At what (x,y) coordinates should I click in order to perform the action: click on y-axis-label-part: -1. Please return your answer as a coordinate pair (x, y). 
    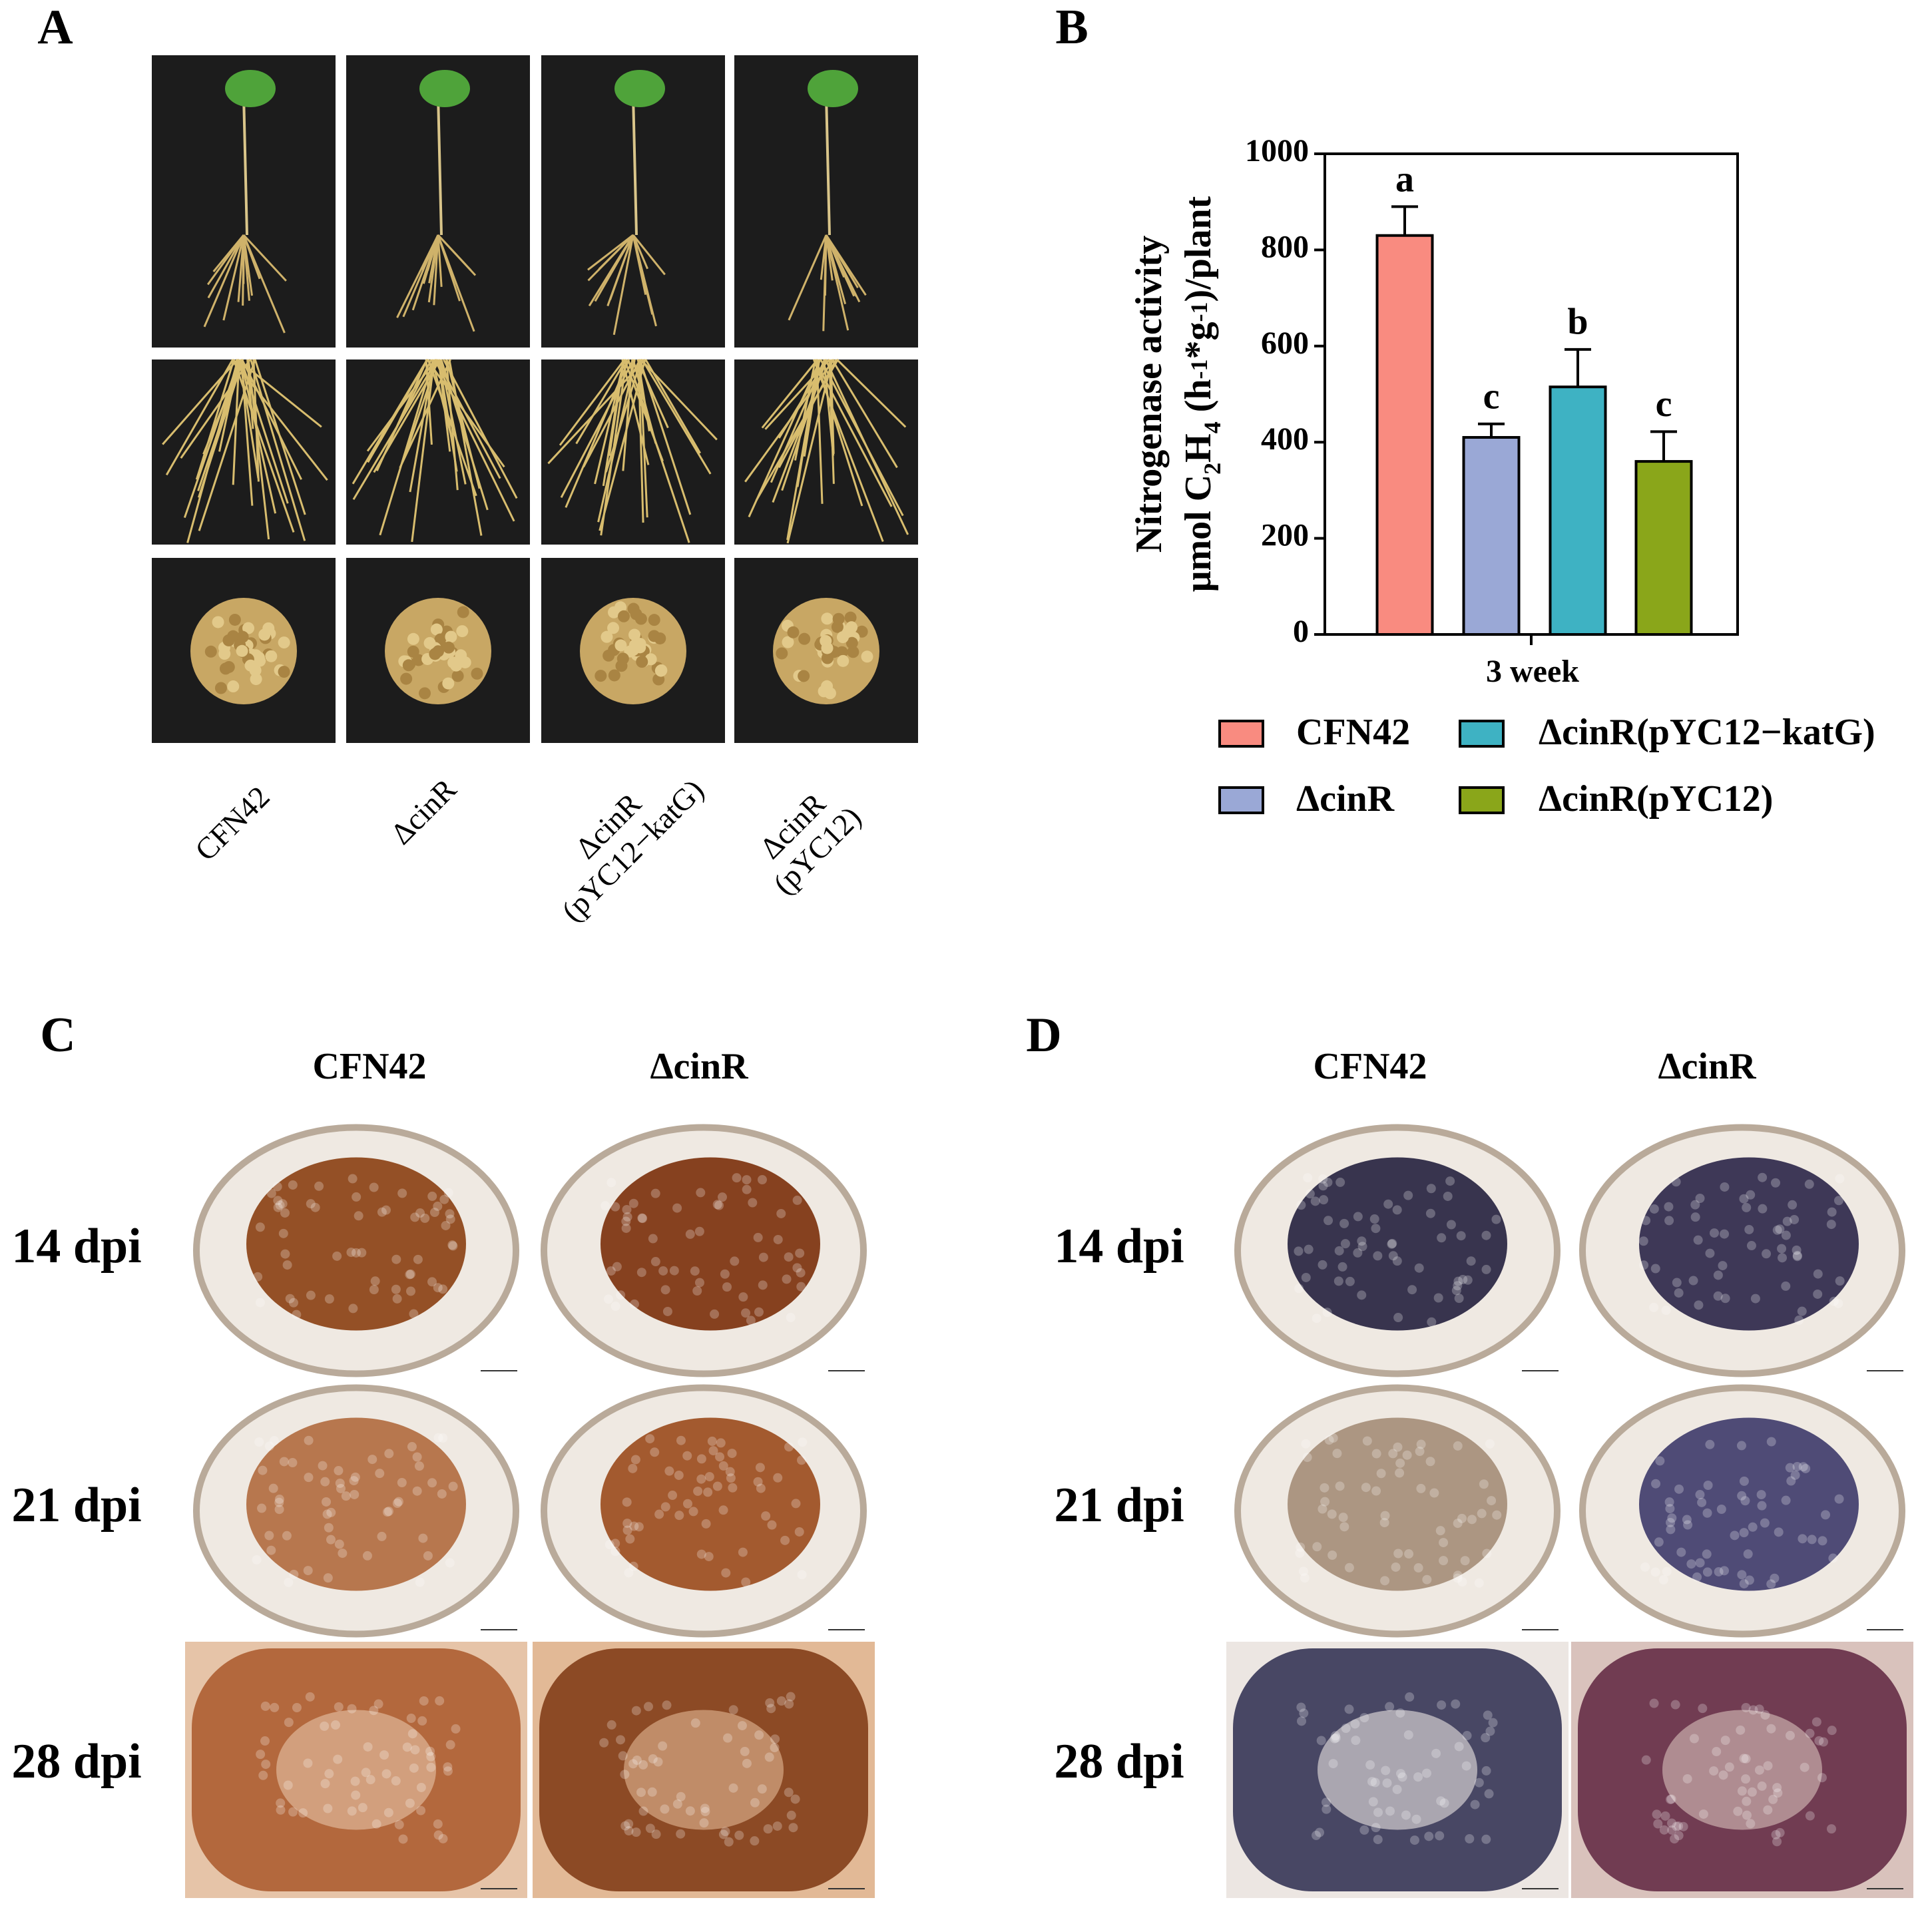
    Looking at the image, I should click on (1199, 312).